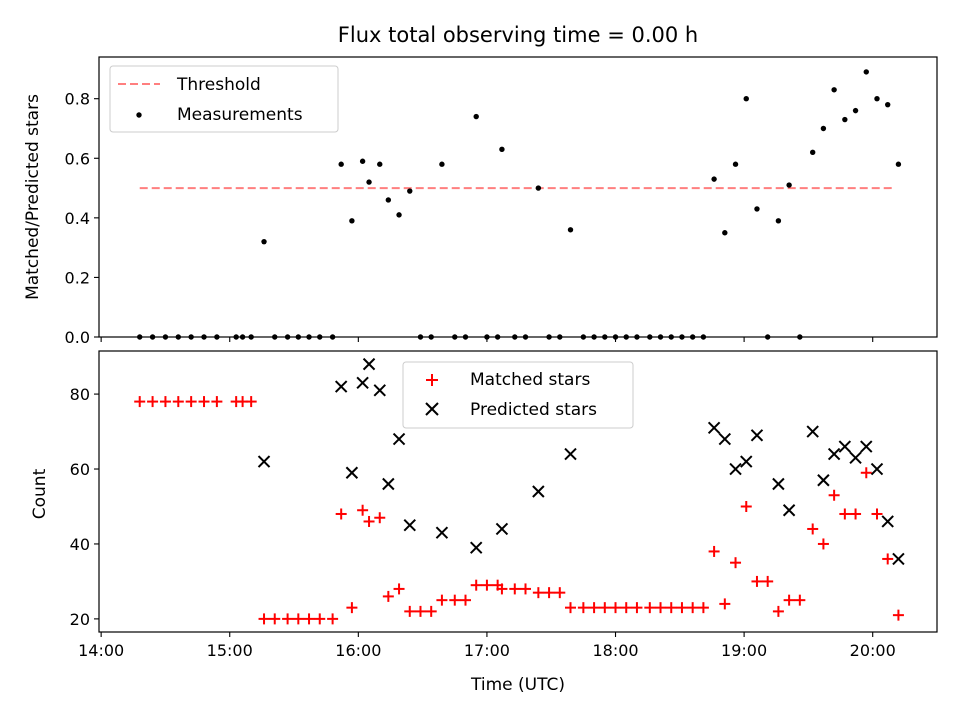 Image resolution: width=960 pixels, height=720 pixels. Describe the element at coordinates (230, 650) in the screenshot. I see `x-tick-label: 15:00` at that location.